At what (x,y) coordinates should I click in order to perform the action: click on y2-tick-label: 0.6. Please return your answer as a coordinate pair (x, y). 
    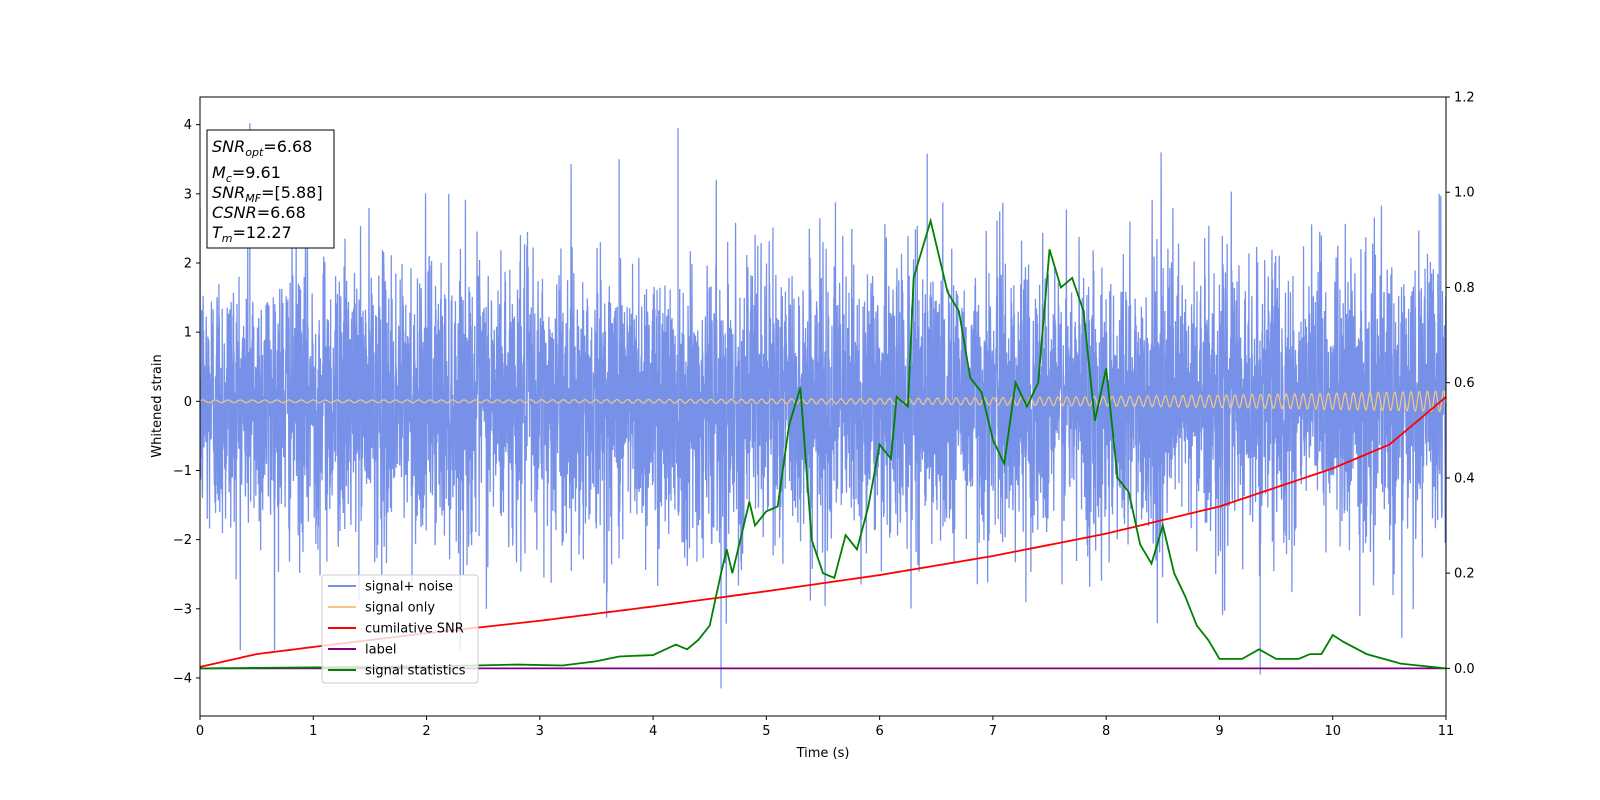
    Looking at the image, I should click on (1464, 383).